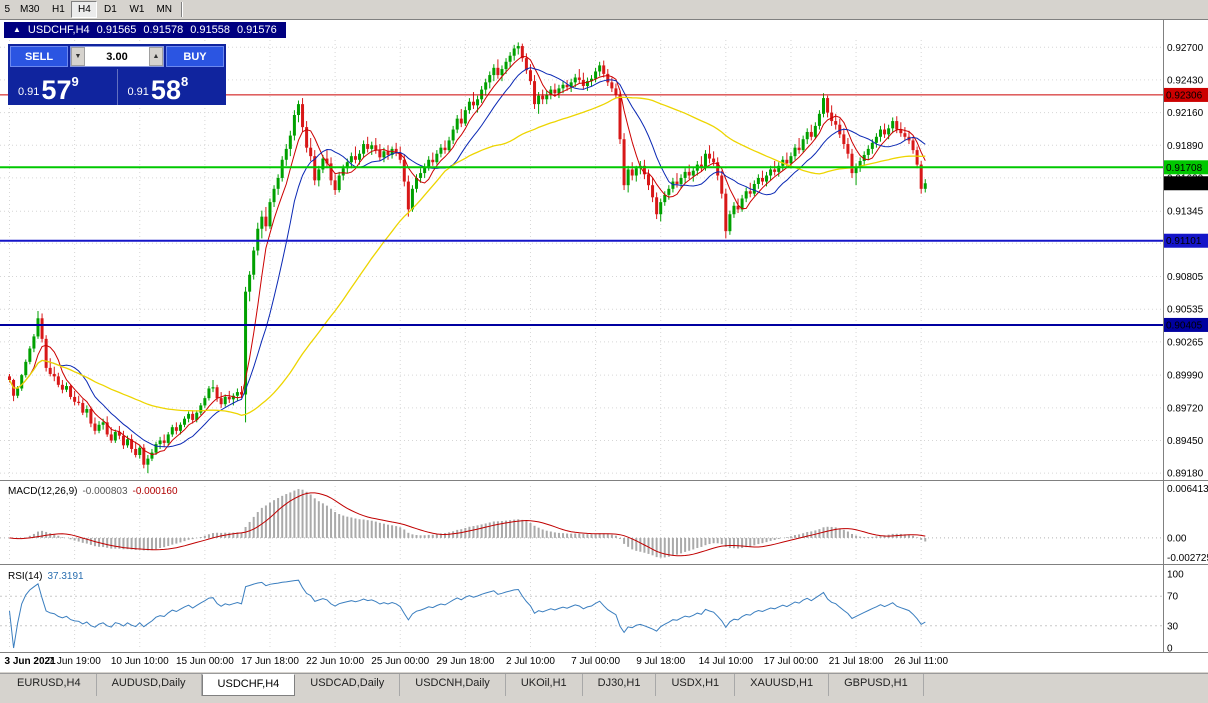  What do you see at coordinates (467, 614) in the screenshot?
I see `rsi-line` at bounding box center [467, 614].